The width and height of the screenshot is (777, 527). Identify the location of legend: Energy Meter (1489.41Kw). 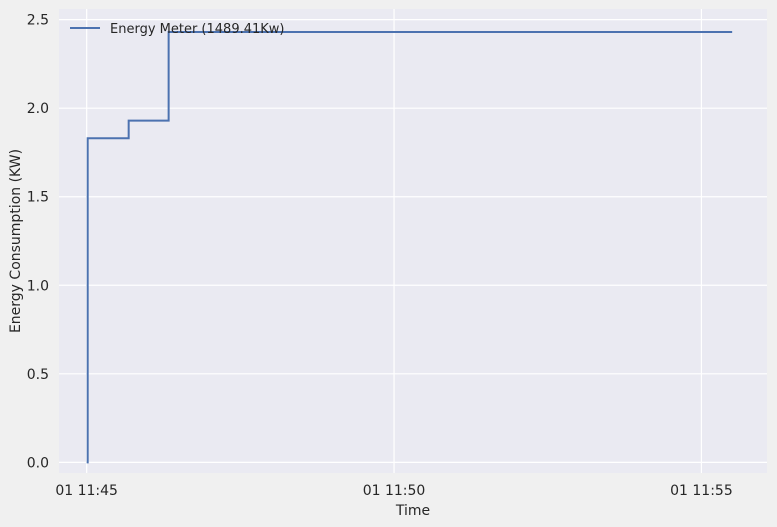
(177, 29).